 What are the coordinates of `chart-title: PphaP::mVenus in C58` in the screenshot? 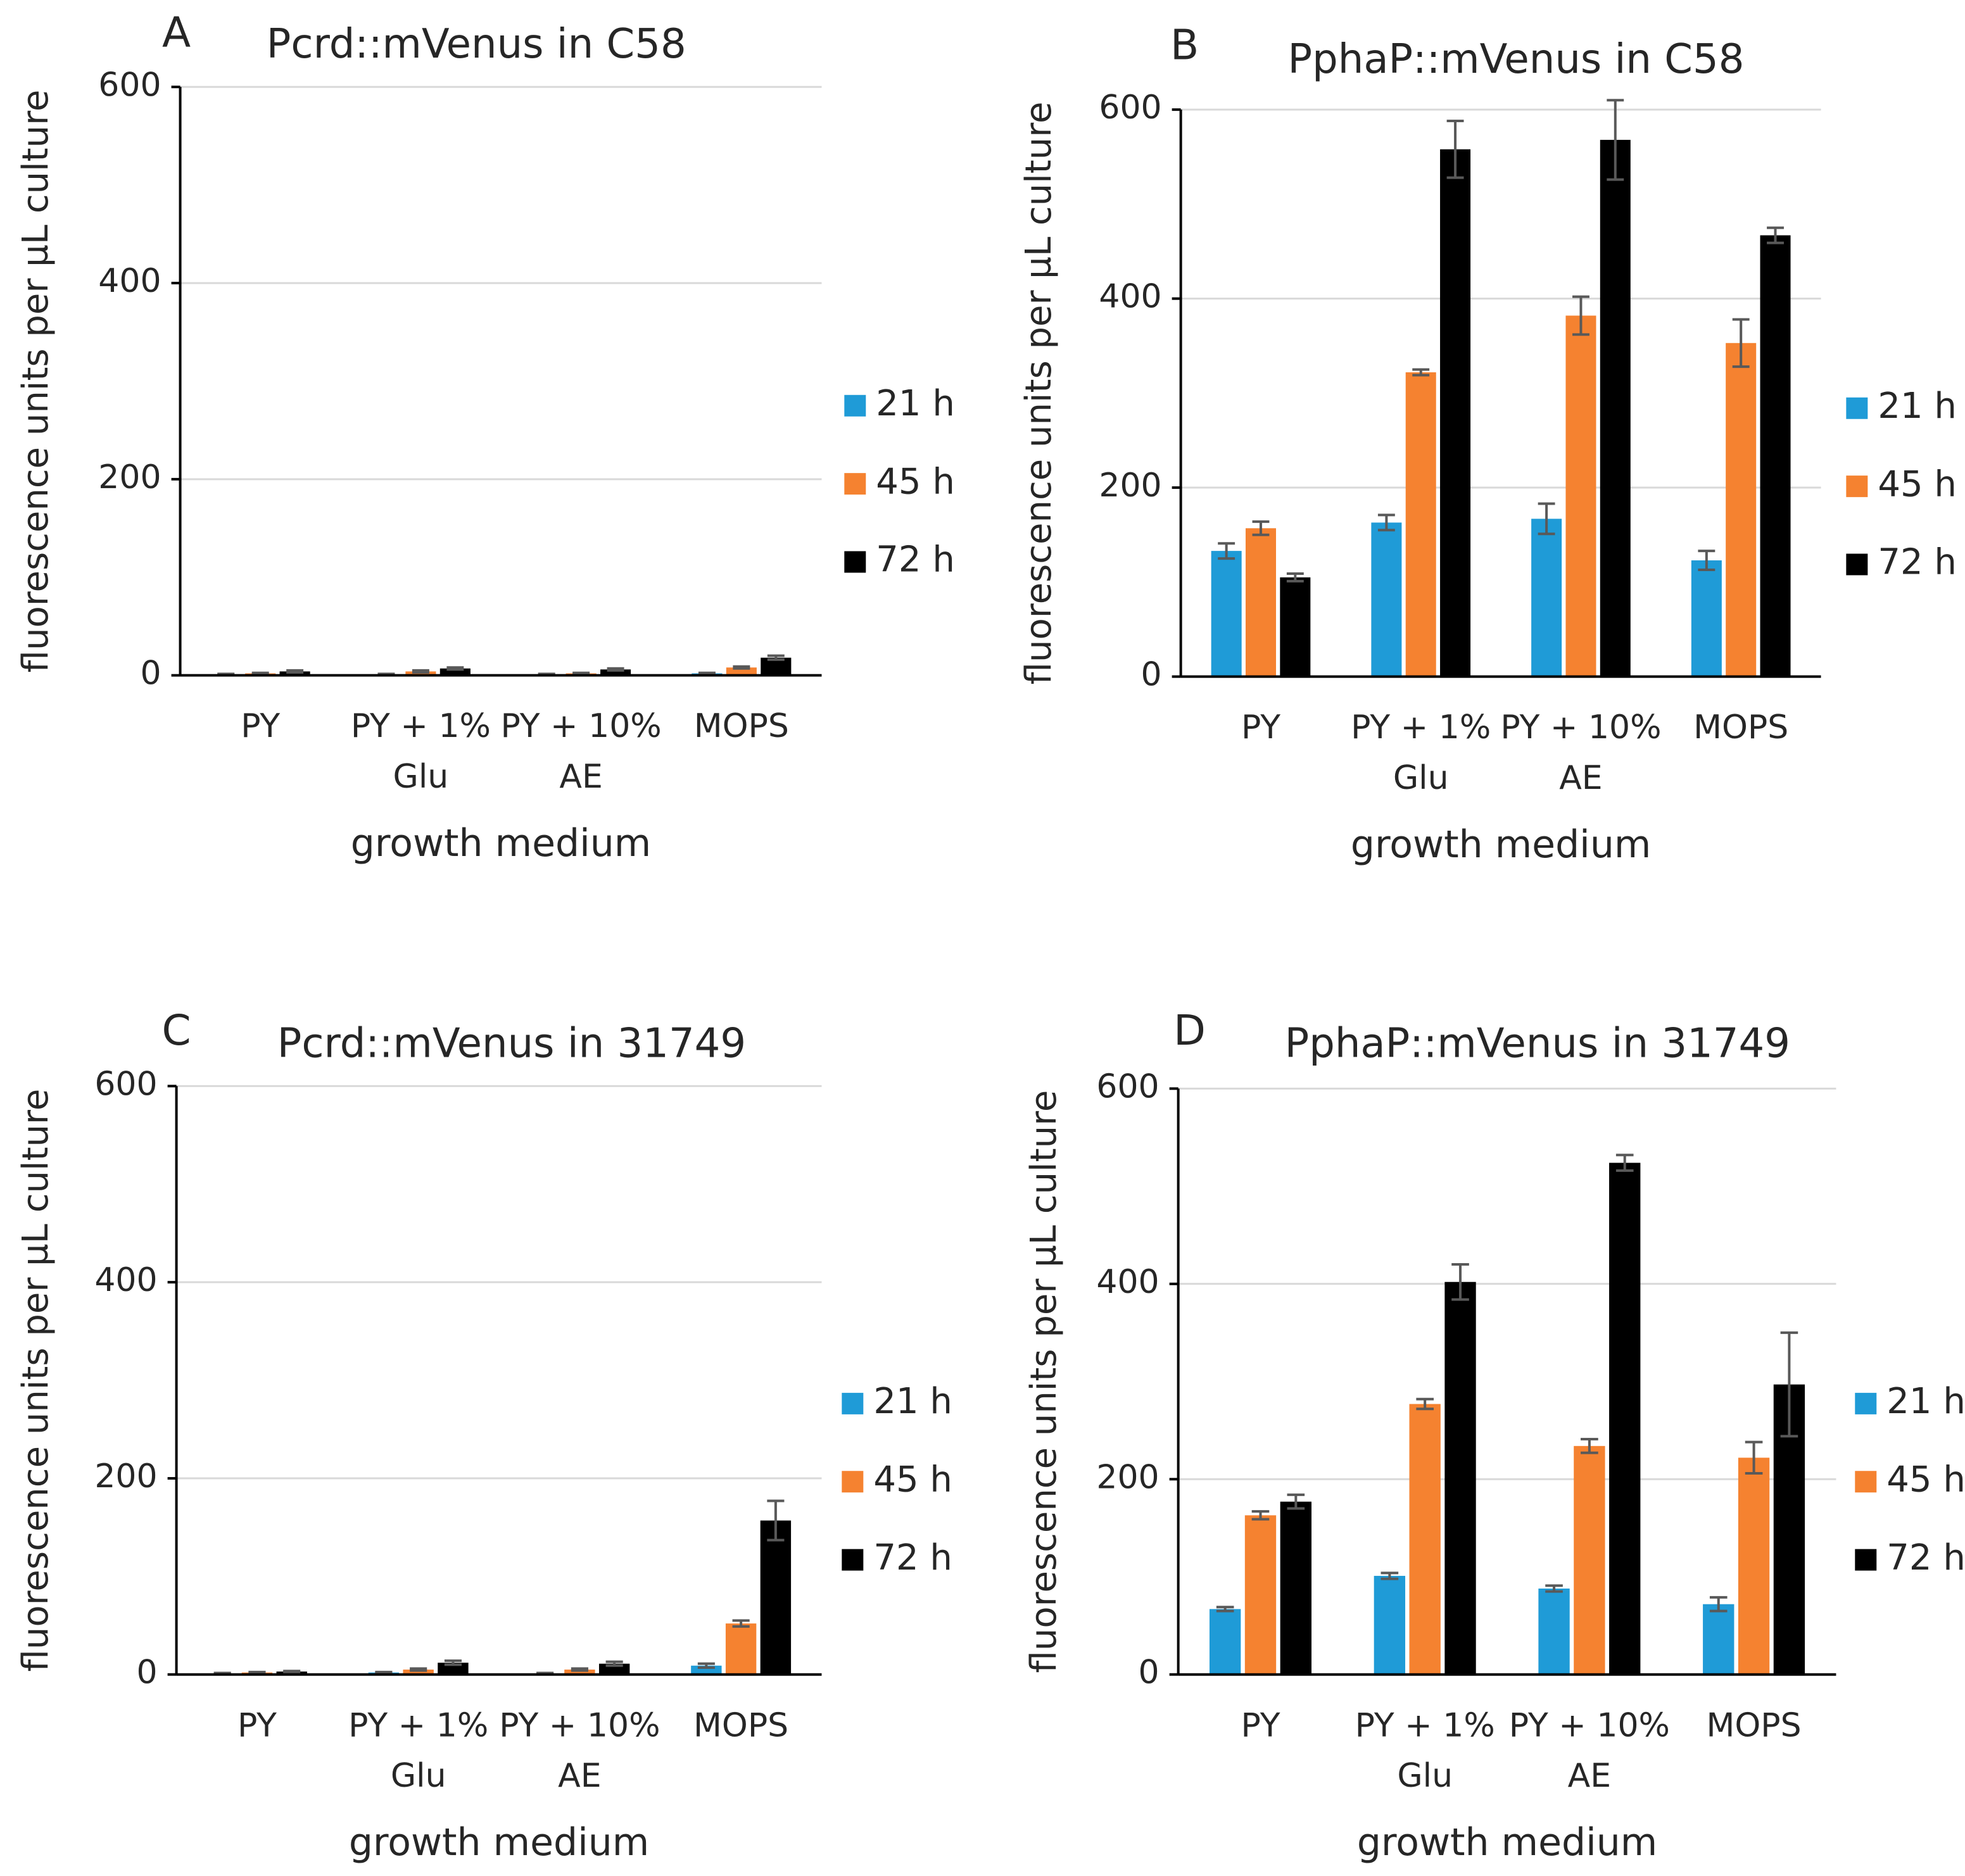 It's located at (1516, 59).